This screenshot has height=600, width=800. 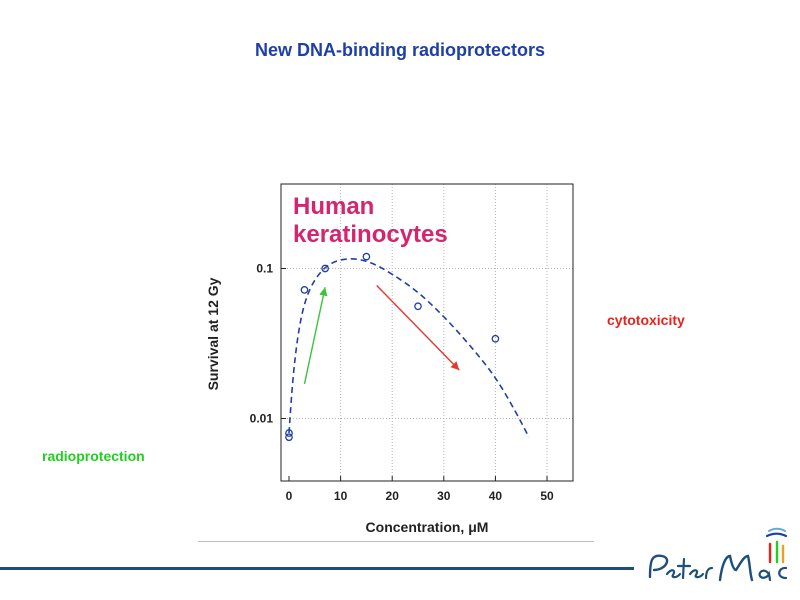 What do you see at coordinates (396, 541) in the screenshot?
I see `chart-underline` at bounding box center [396, 541].